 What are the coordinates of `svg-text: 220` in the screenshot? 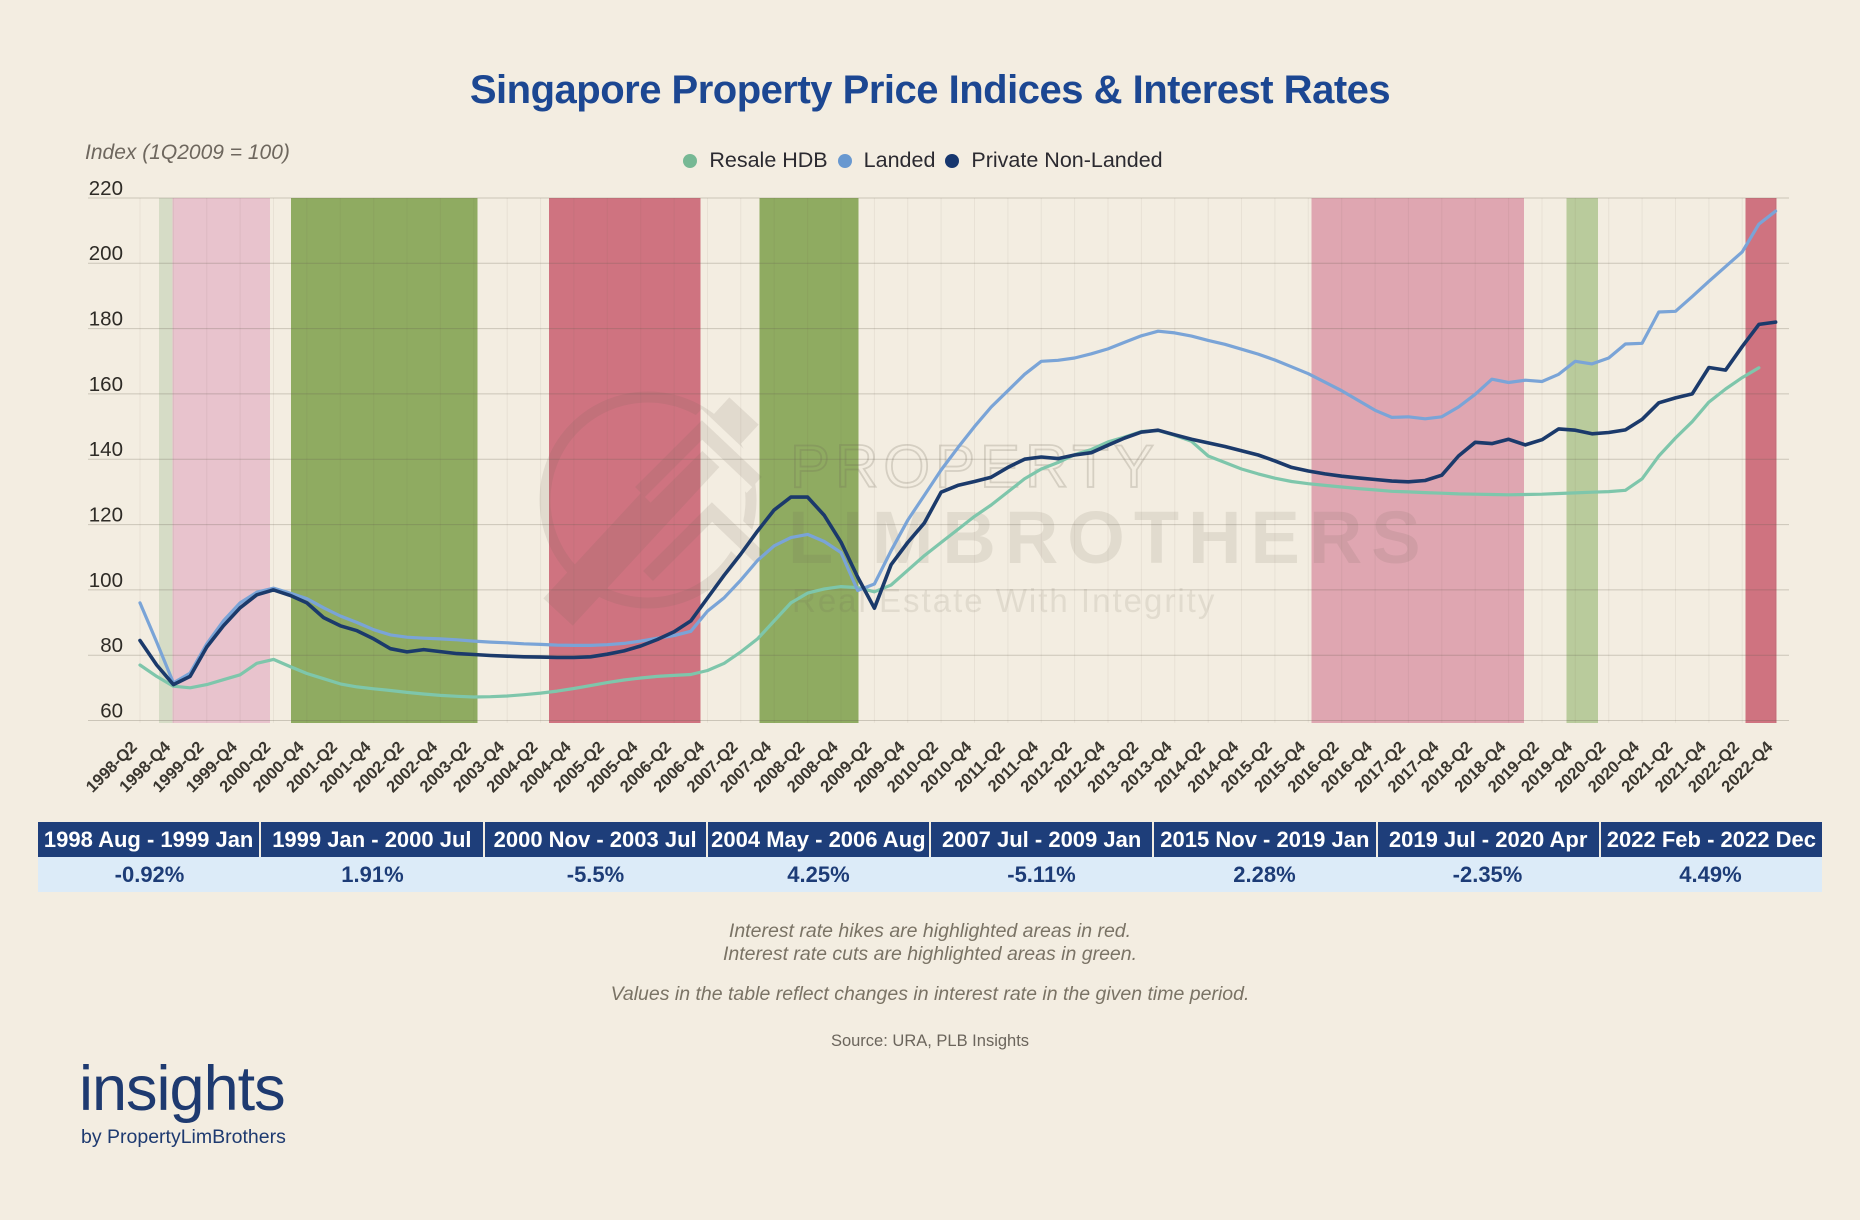 It's located at (106, 188).